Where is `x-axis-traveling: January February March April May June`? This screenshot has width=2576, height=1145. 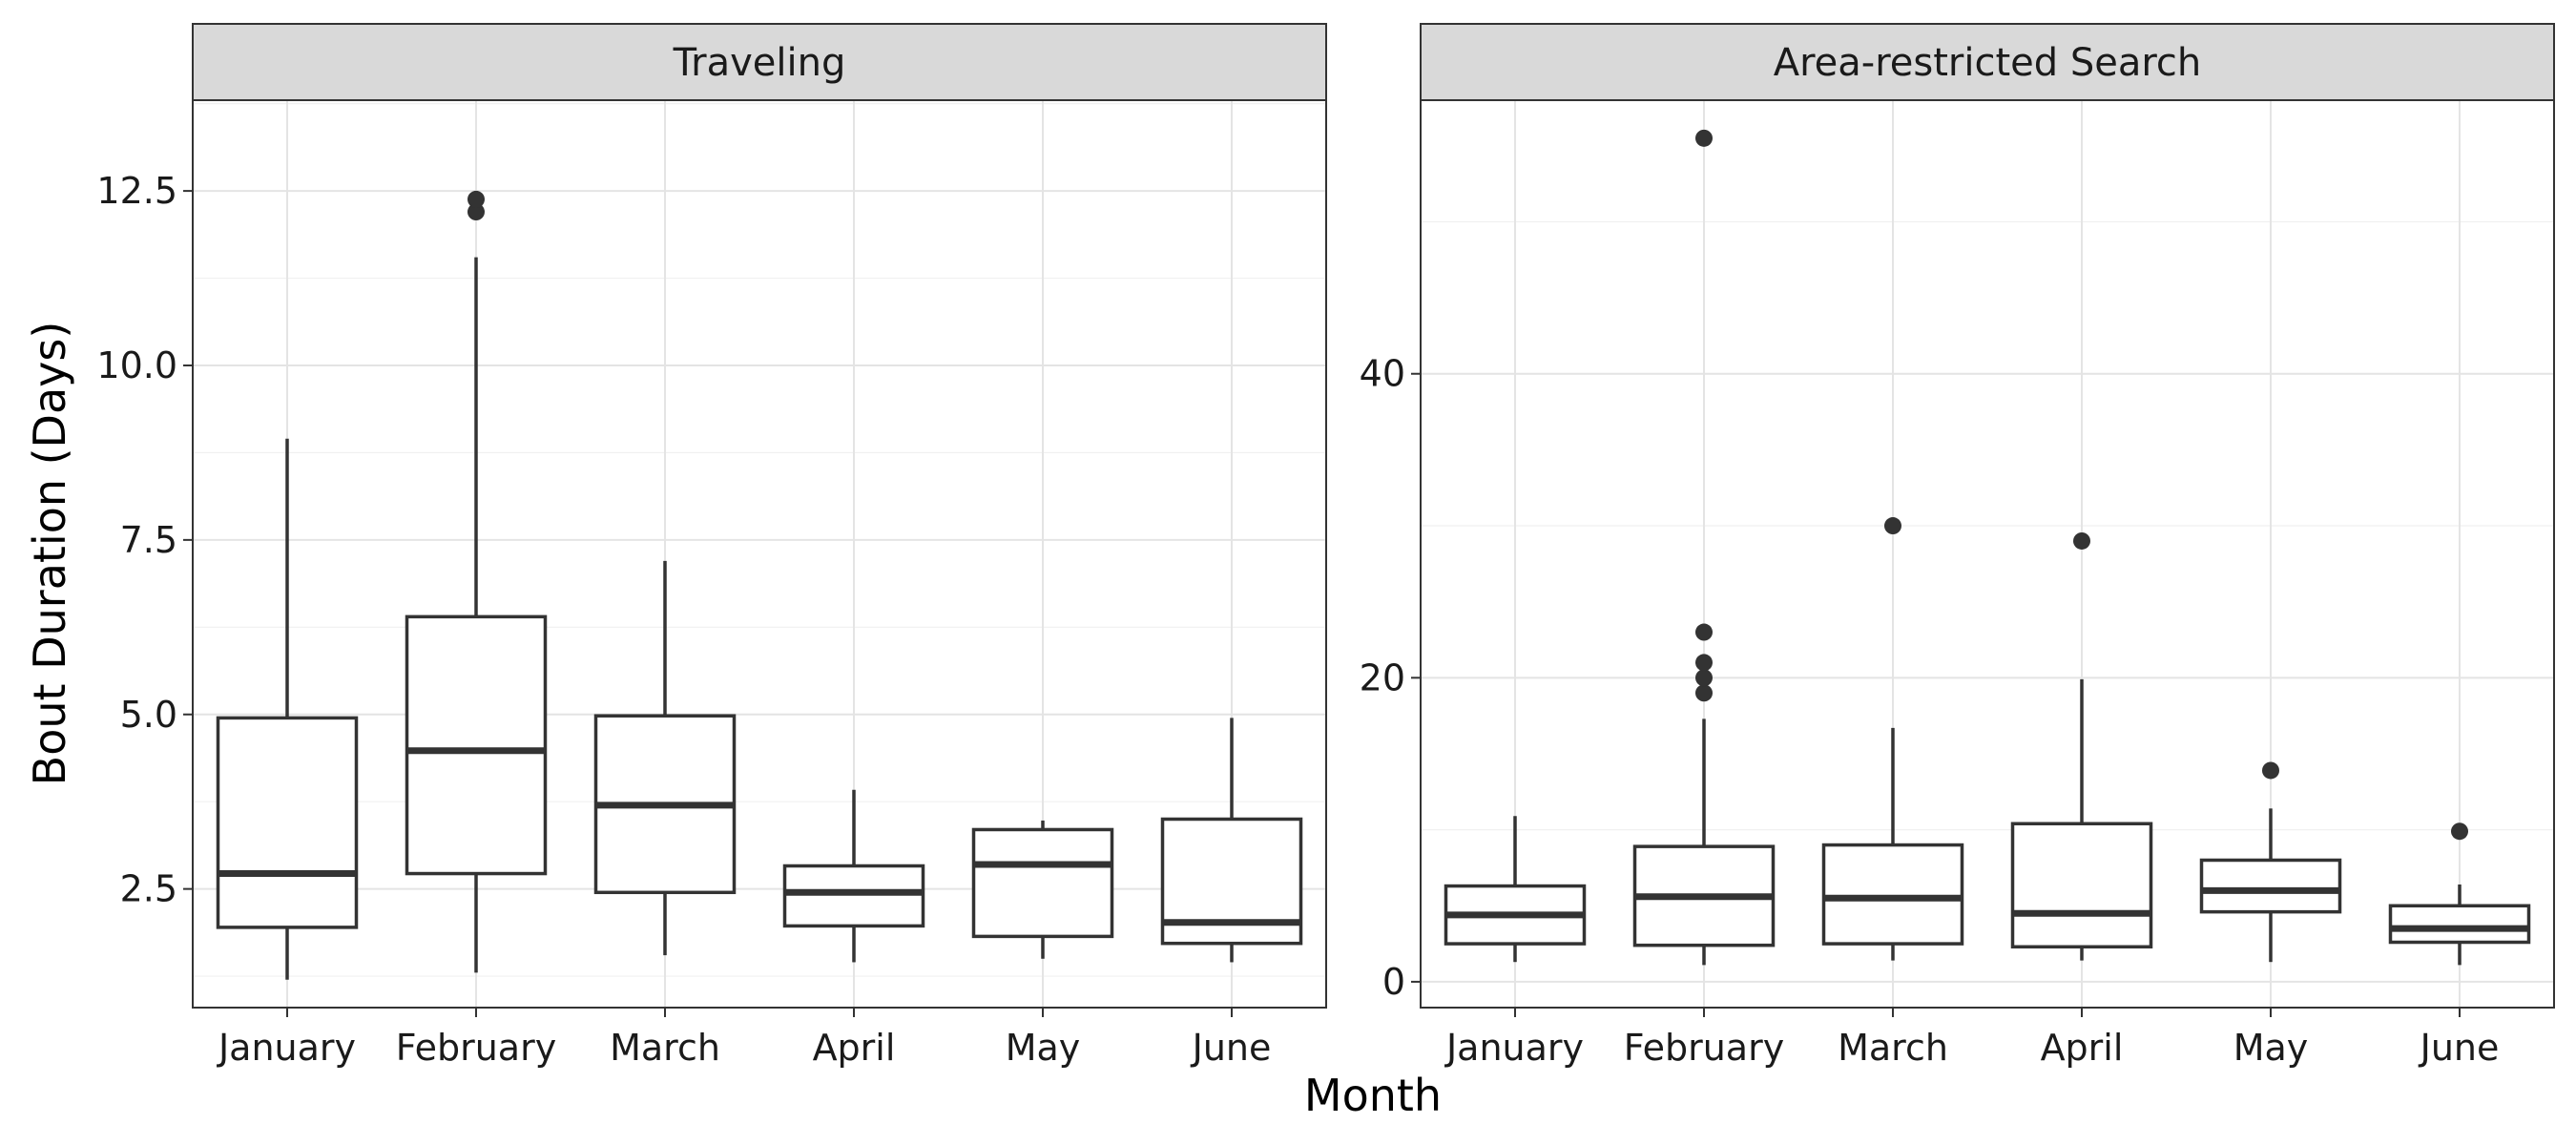 x-axis-traveling: January February March April May June is located at coordinates (744, 1038).